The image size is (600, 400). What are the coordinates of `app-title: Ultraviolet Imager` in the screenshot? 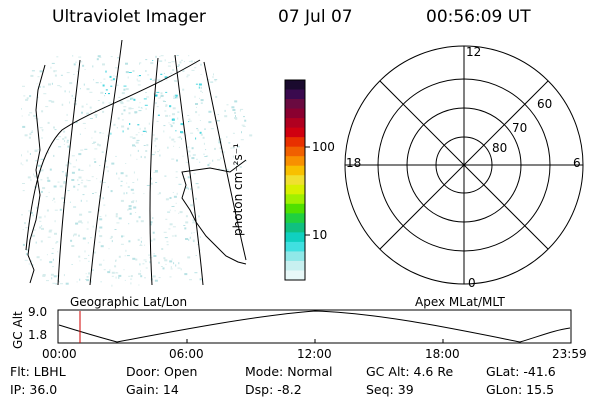 It's located at (129, 17).